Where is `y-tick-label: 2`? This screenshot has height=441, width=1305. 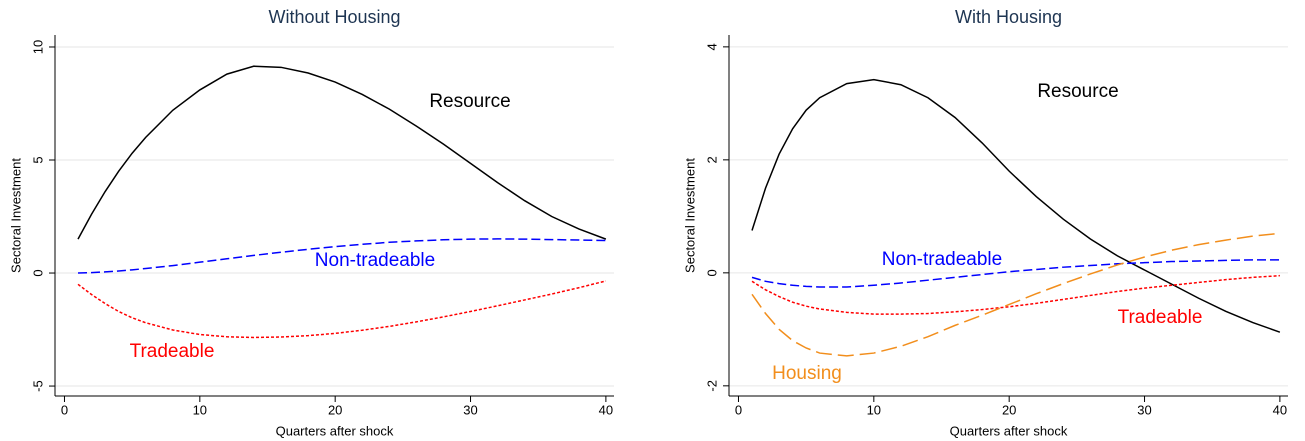 y-tick-label: 2 is located at coordinates (711, 159).